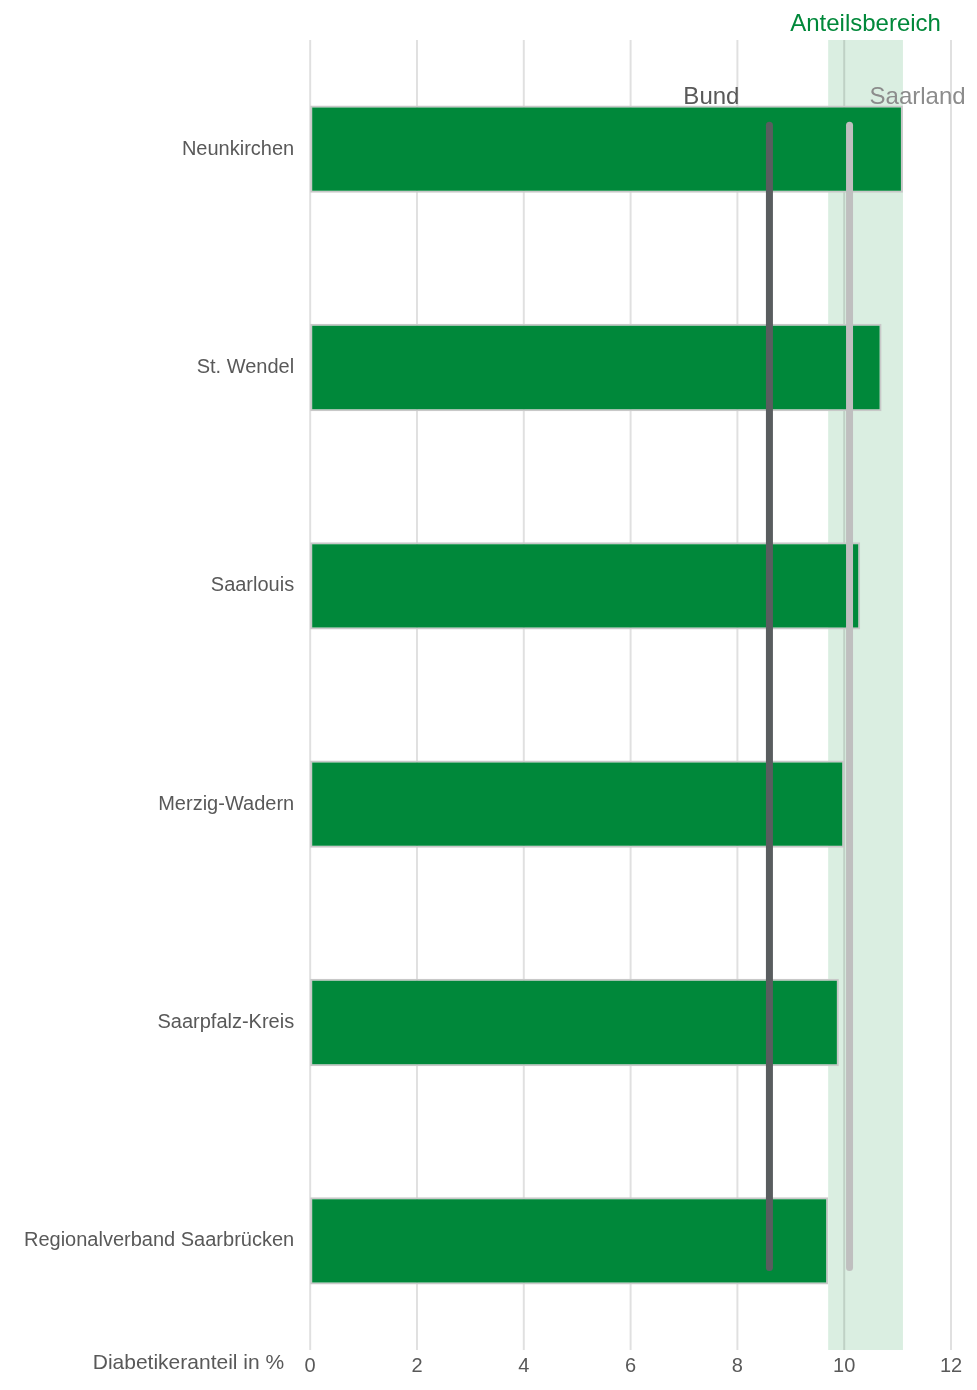 The height and width of the screenshot is (1390, 977). I want to click on x-tick-label: 6, so click(631, 1364).